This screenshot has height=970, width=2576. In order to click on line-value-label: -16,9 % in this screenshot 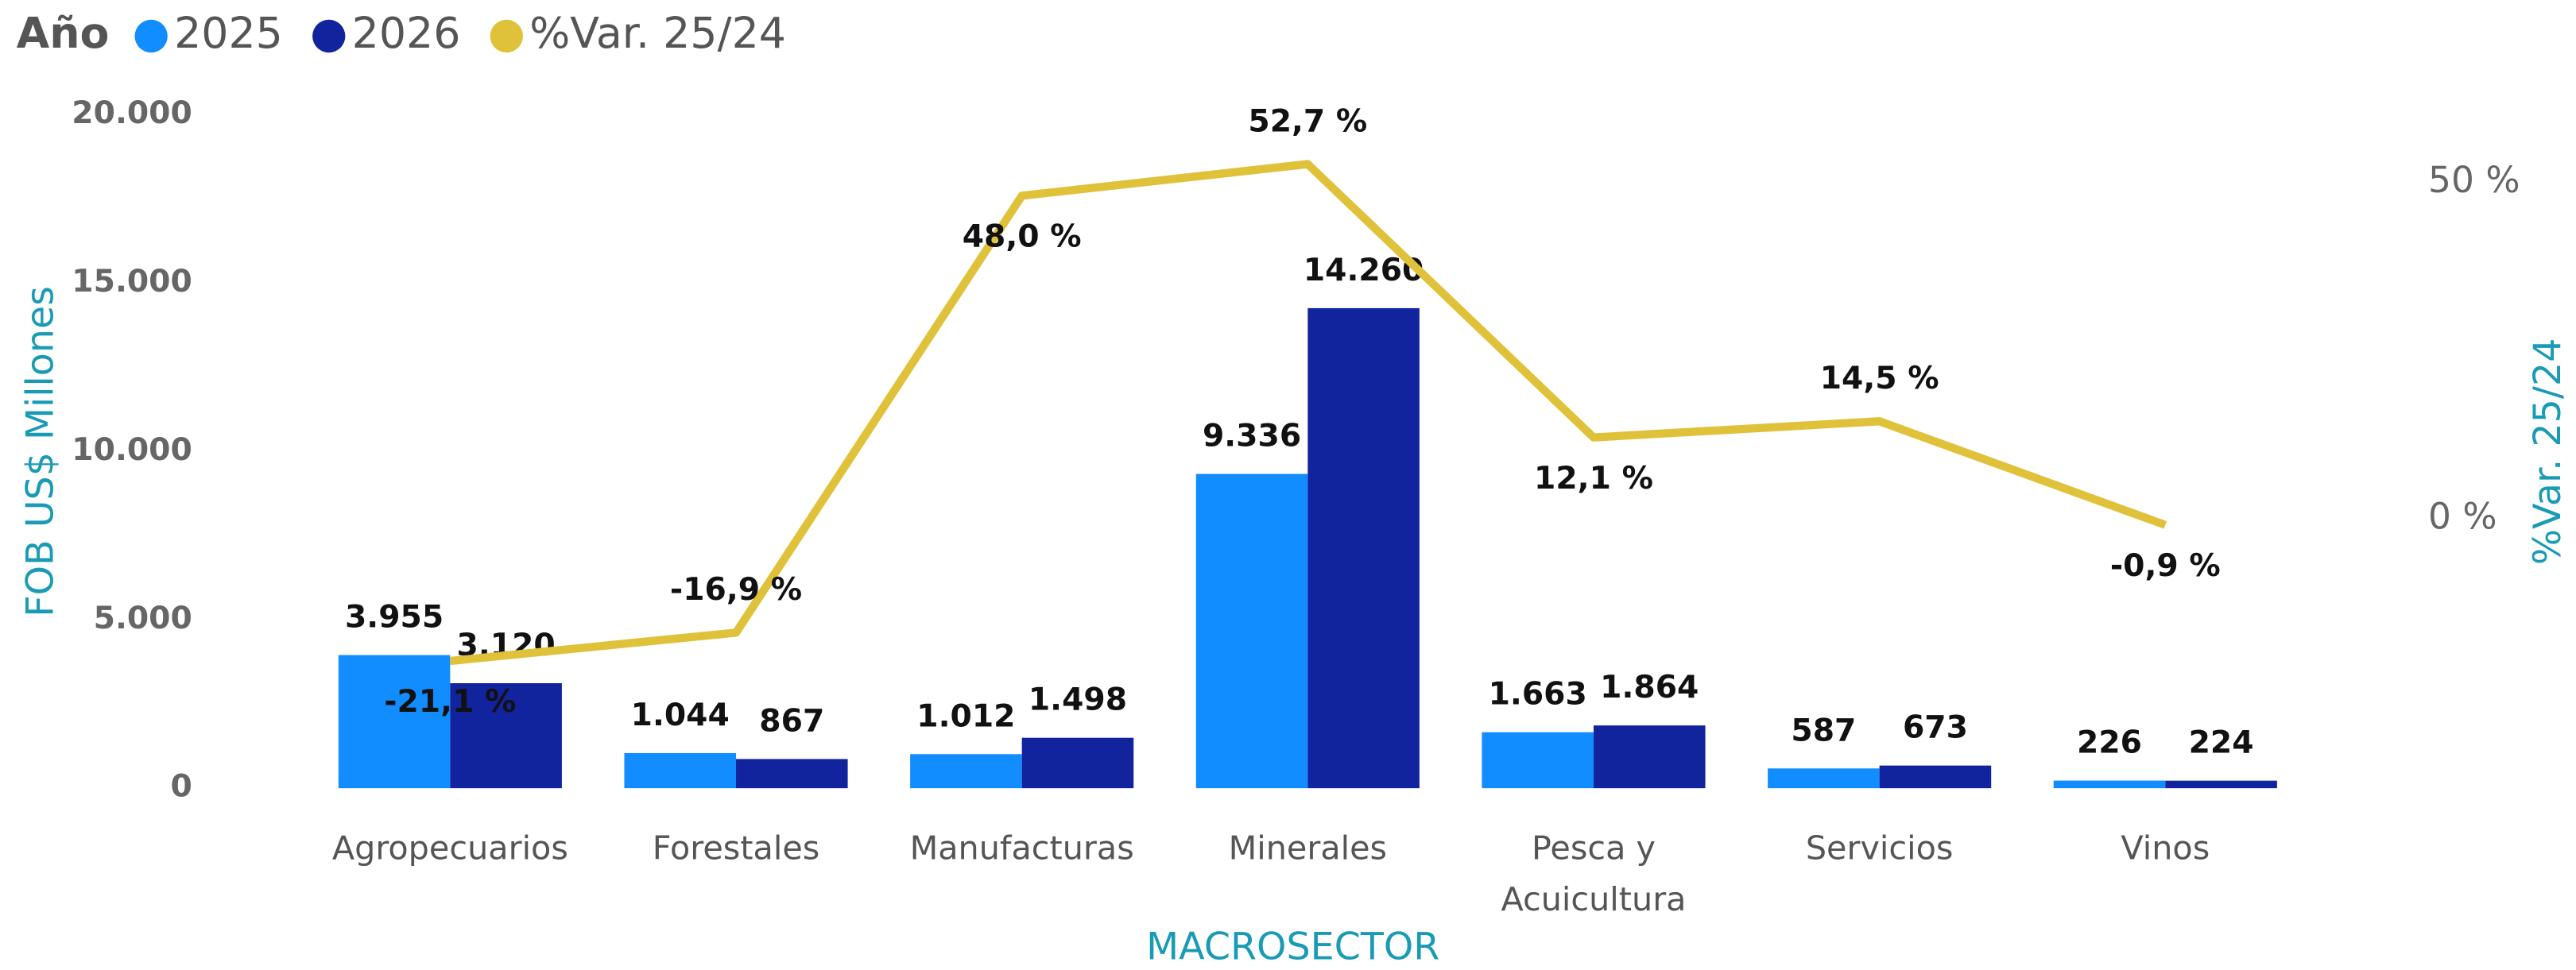, I will do `click(736, 590)`.